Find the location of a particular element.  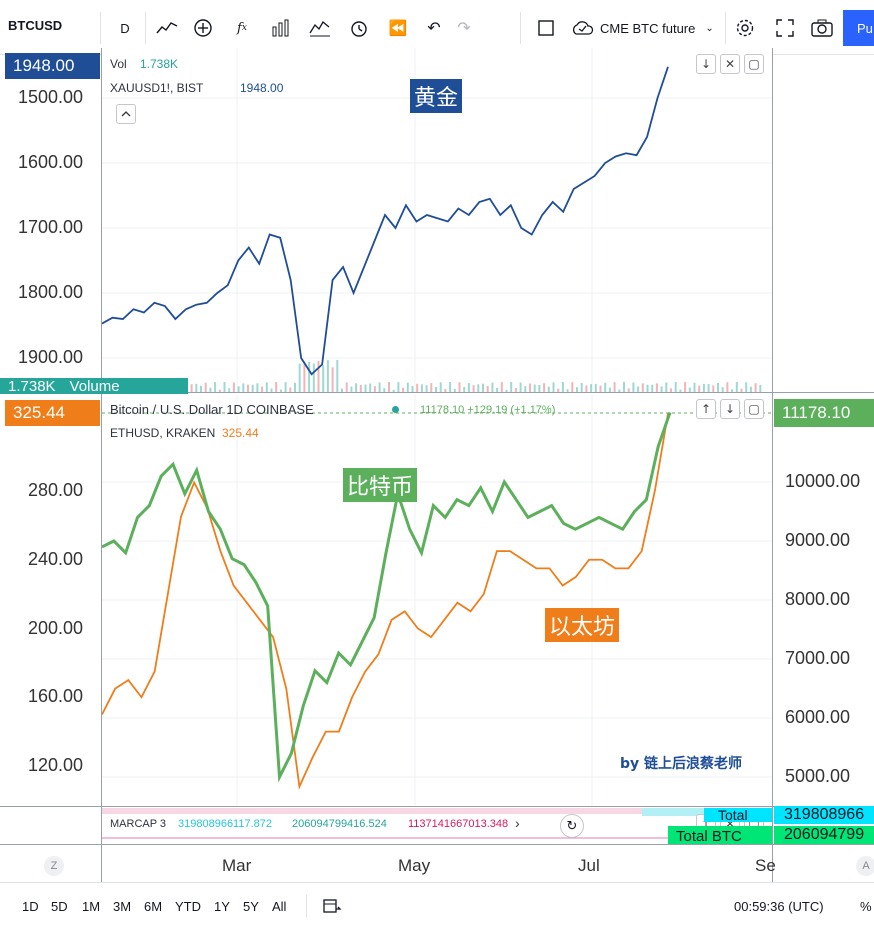

reset-scale-icon: ↻ is located at coordinates (572, 826).